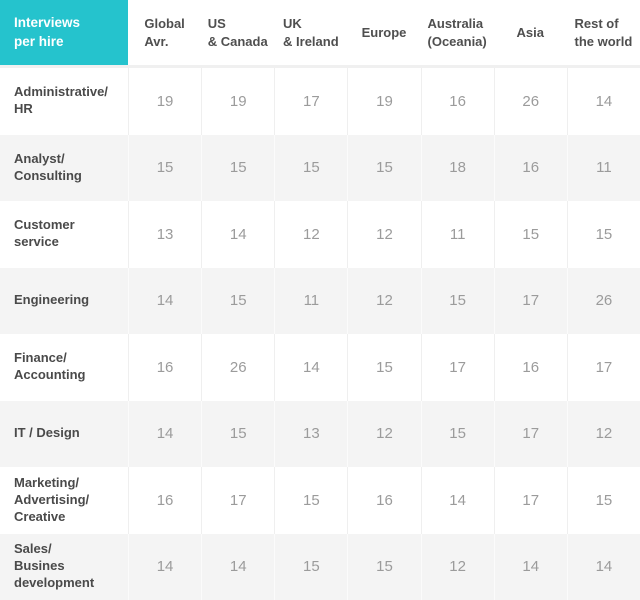  Describe the element at coordinates (52, 300) in the screenshot. I see `row-label: Engineering` at that location.